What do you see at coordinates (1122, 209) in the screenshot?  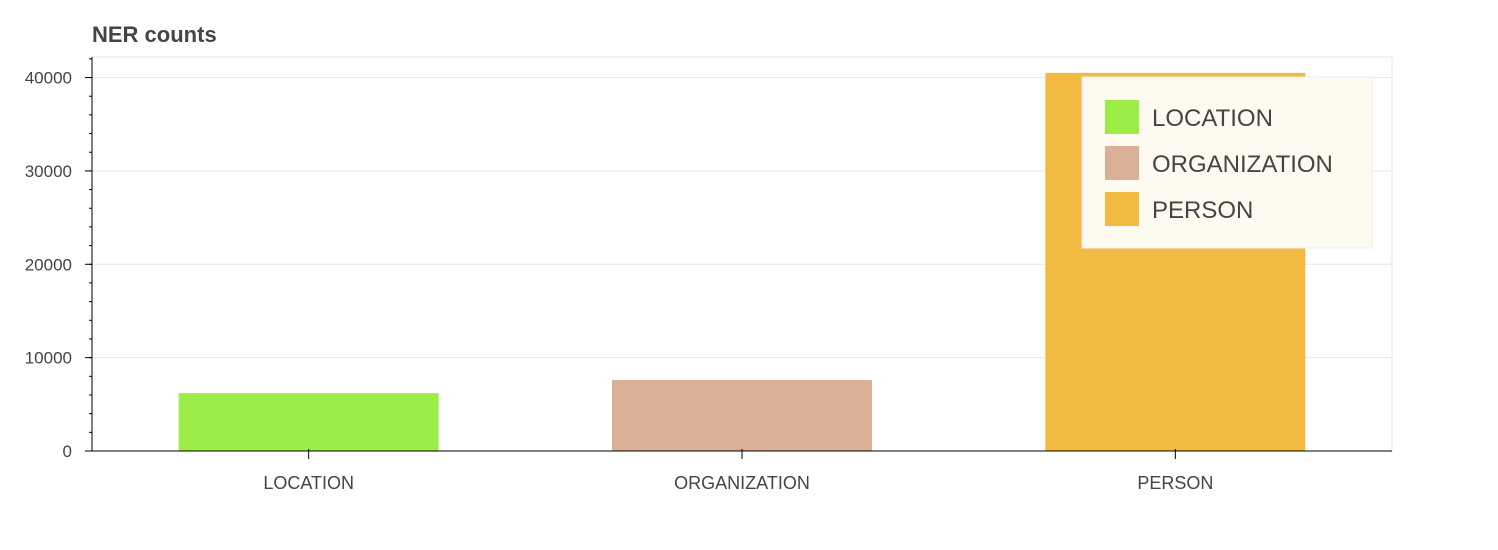 I see `legend-swatch-person` at bounding box center [1122, 209].